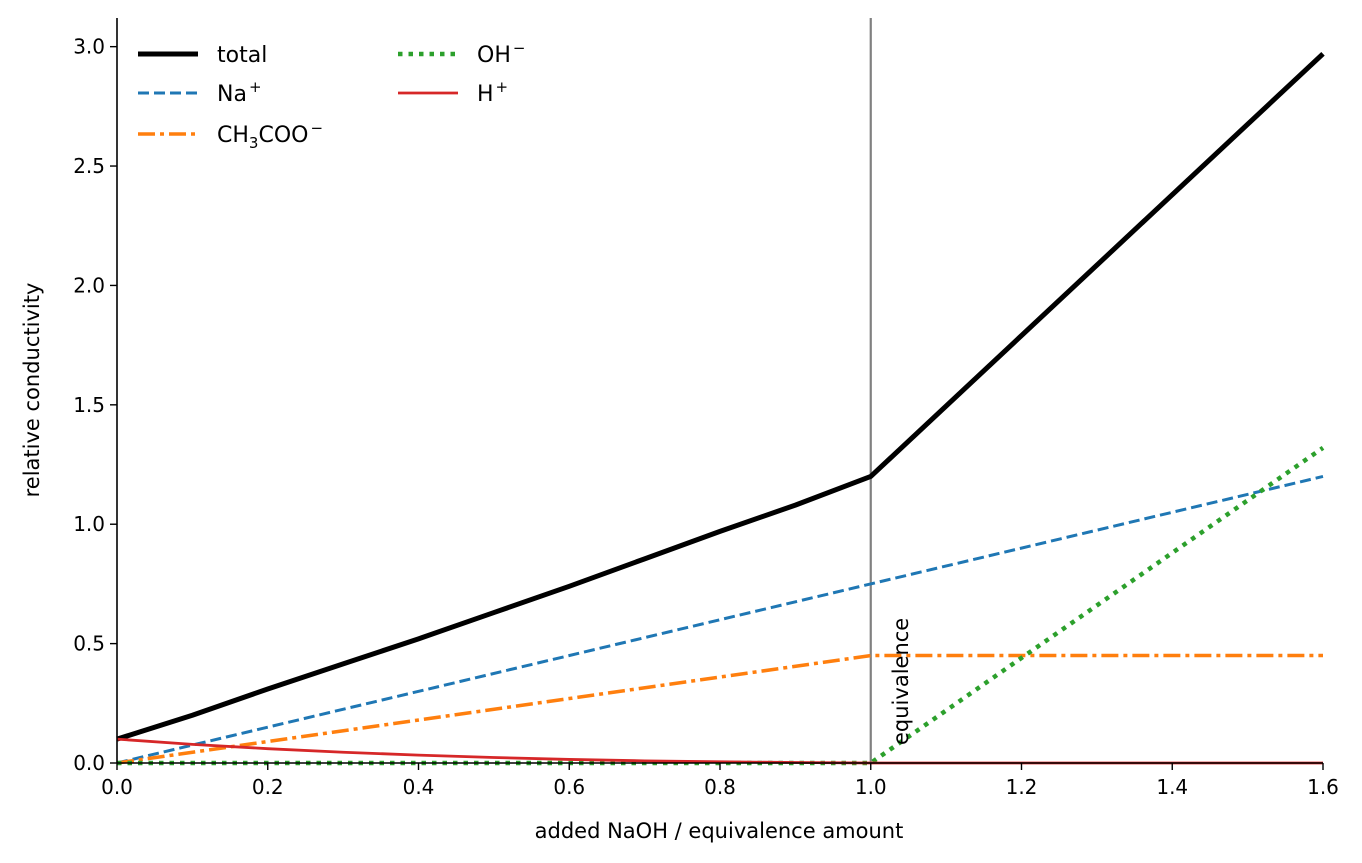 The width and height of the screenshot is (1362, 863). What do you see at coordinates (89, 47) in the screenshot?
I see `y-tick-label: 3.0` at bounding box center [89, 47].